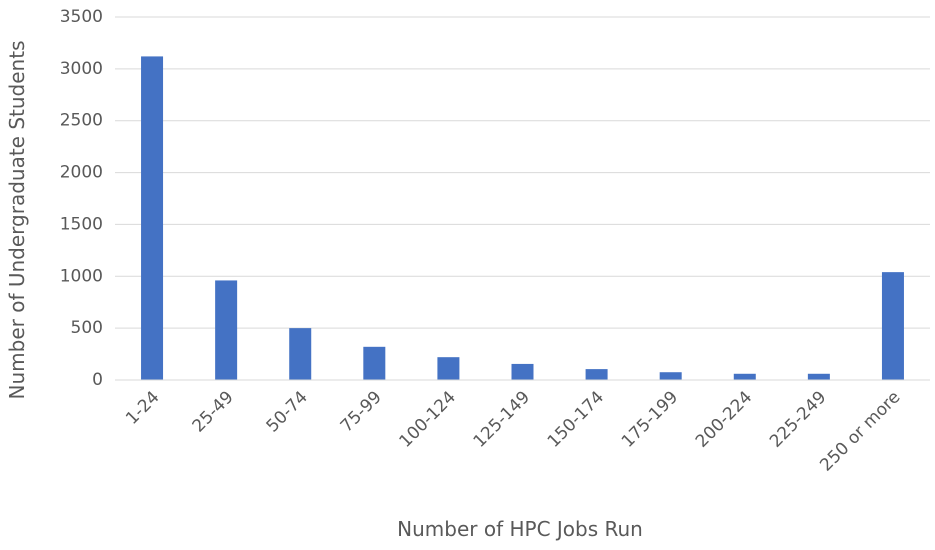 The height and width of the screenshot is (550, 935). Describe the element at coordinates (520, 529) in the screenshot. I see `x-axis-title: Number of HPC Jobs Run` at that location.